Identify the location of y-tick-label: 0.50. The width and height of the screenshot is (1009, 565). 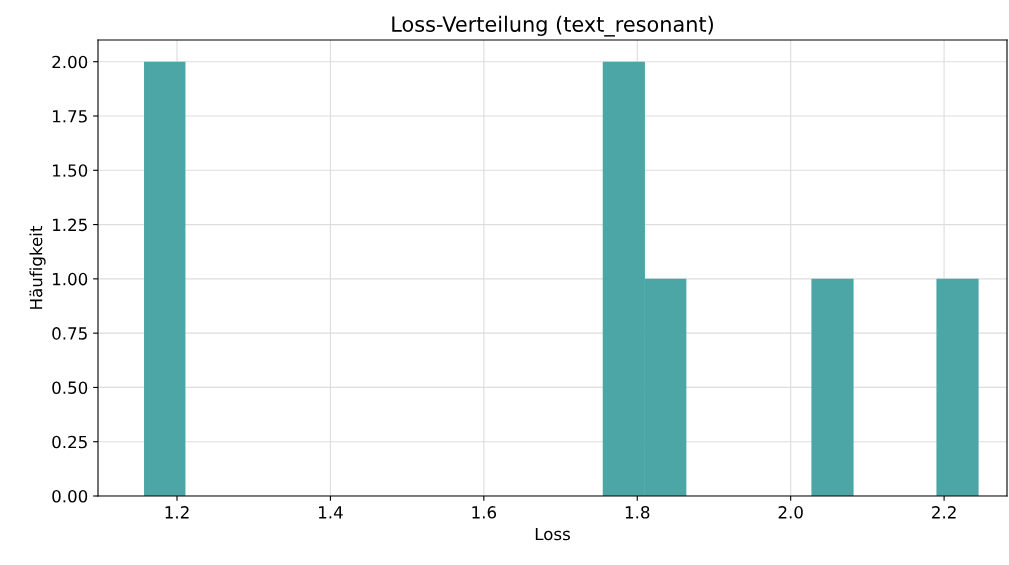
(70, 387).